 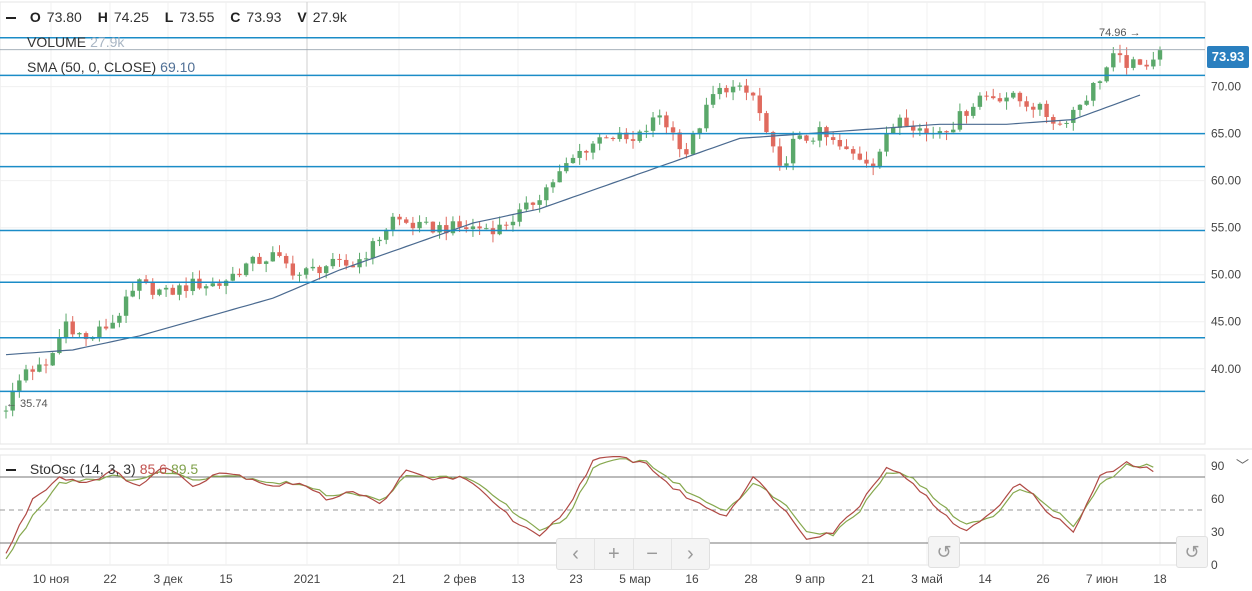 What do you see at coordinates (64, 17) in the screenshot?
I see `open-value: 73.80` at bounding box center [64, 17].